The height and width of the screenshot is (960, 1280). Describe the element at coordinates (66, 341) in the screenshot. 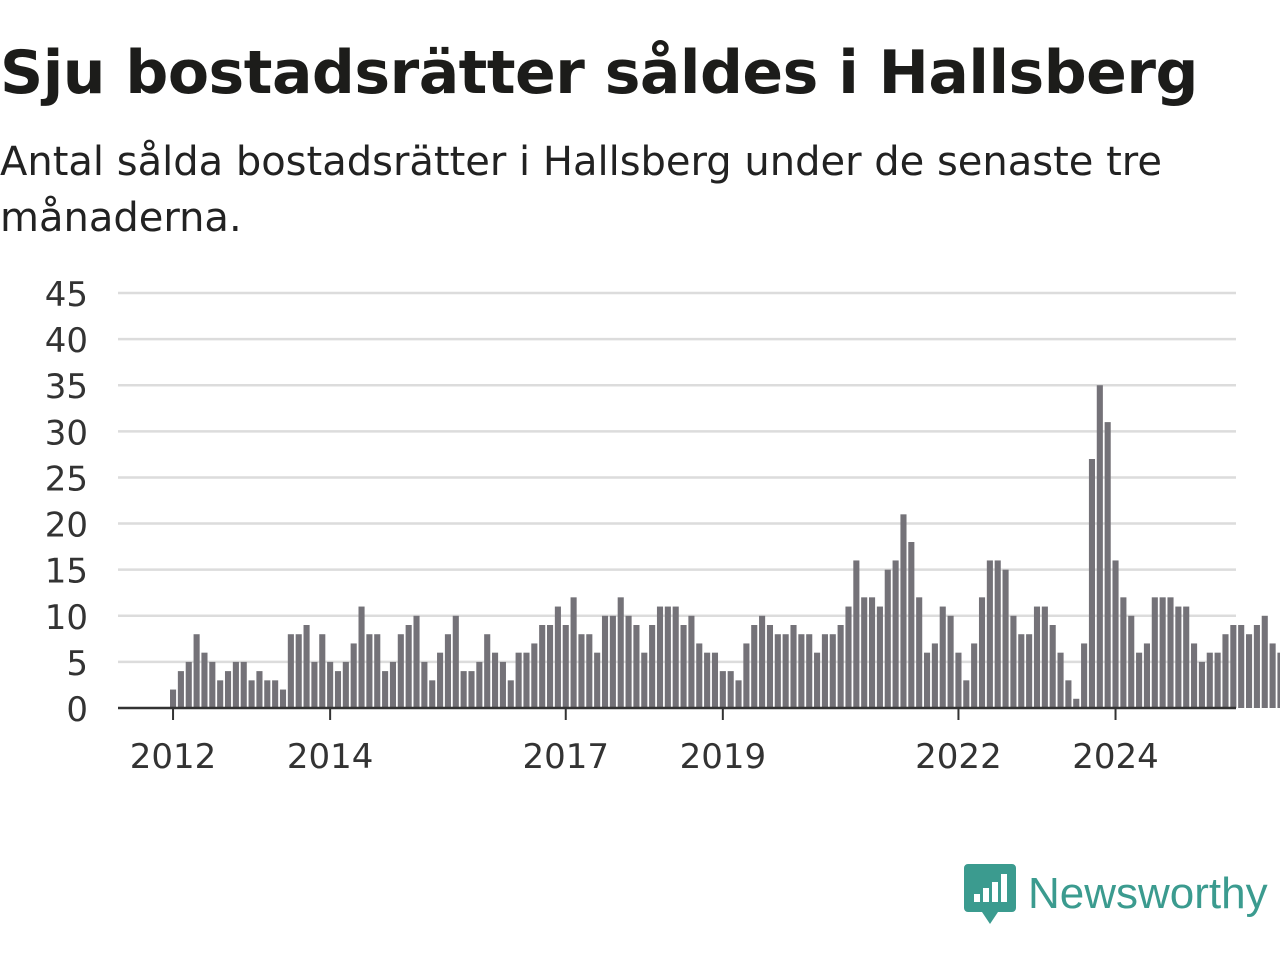

I see `y-tick-label: 40` at that location.